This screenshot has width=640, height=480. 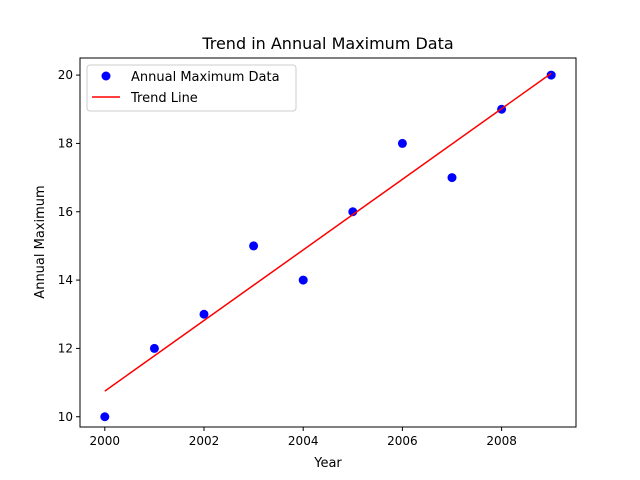 I want to click on x-tick-label: 2004, so click(x=303, y=441).